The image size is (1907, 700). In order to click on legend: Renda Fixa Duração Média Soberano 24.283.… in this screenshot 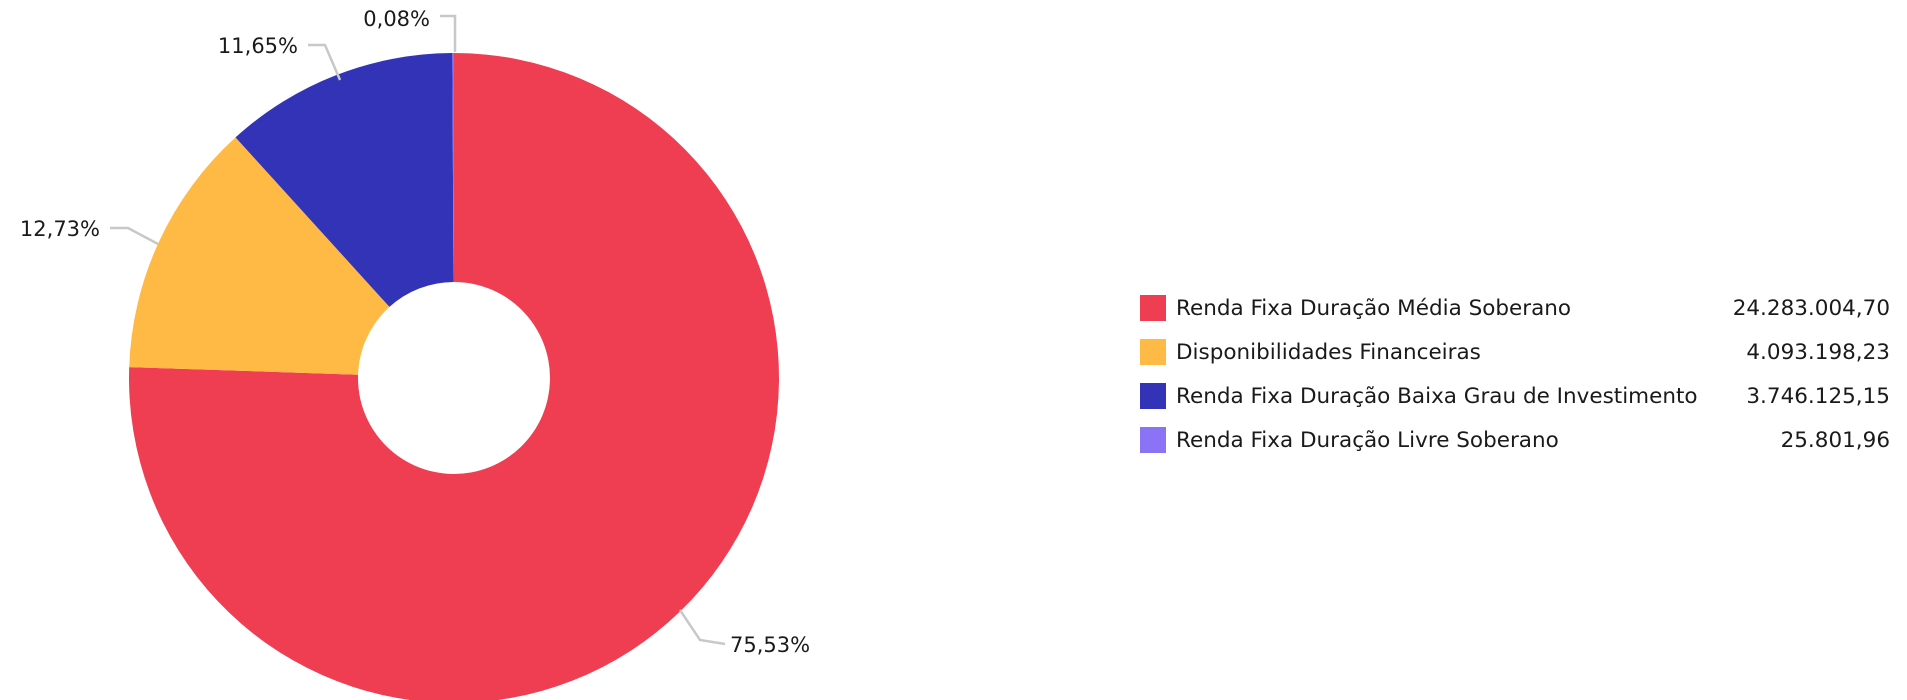, I will do `click(1515, 374)`.